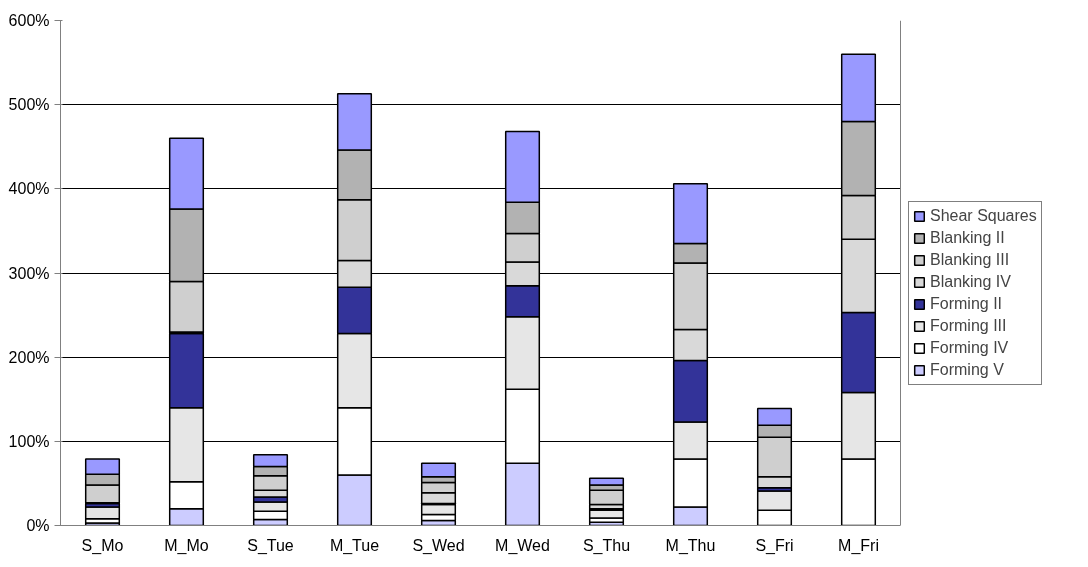  What do you see at coordinates (29, 189) in the screenshot?
I see `y-tick-label: 400%` at bounding box center [29, 189].